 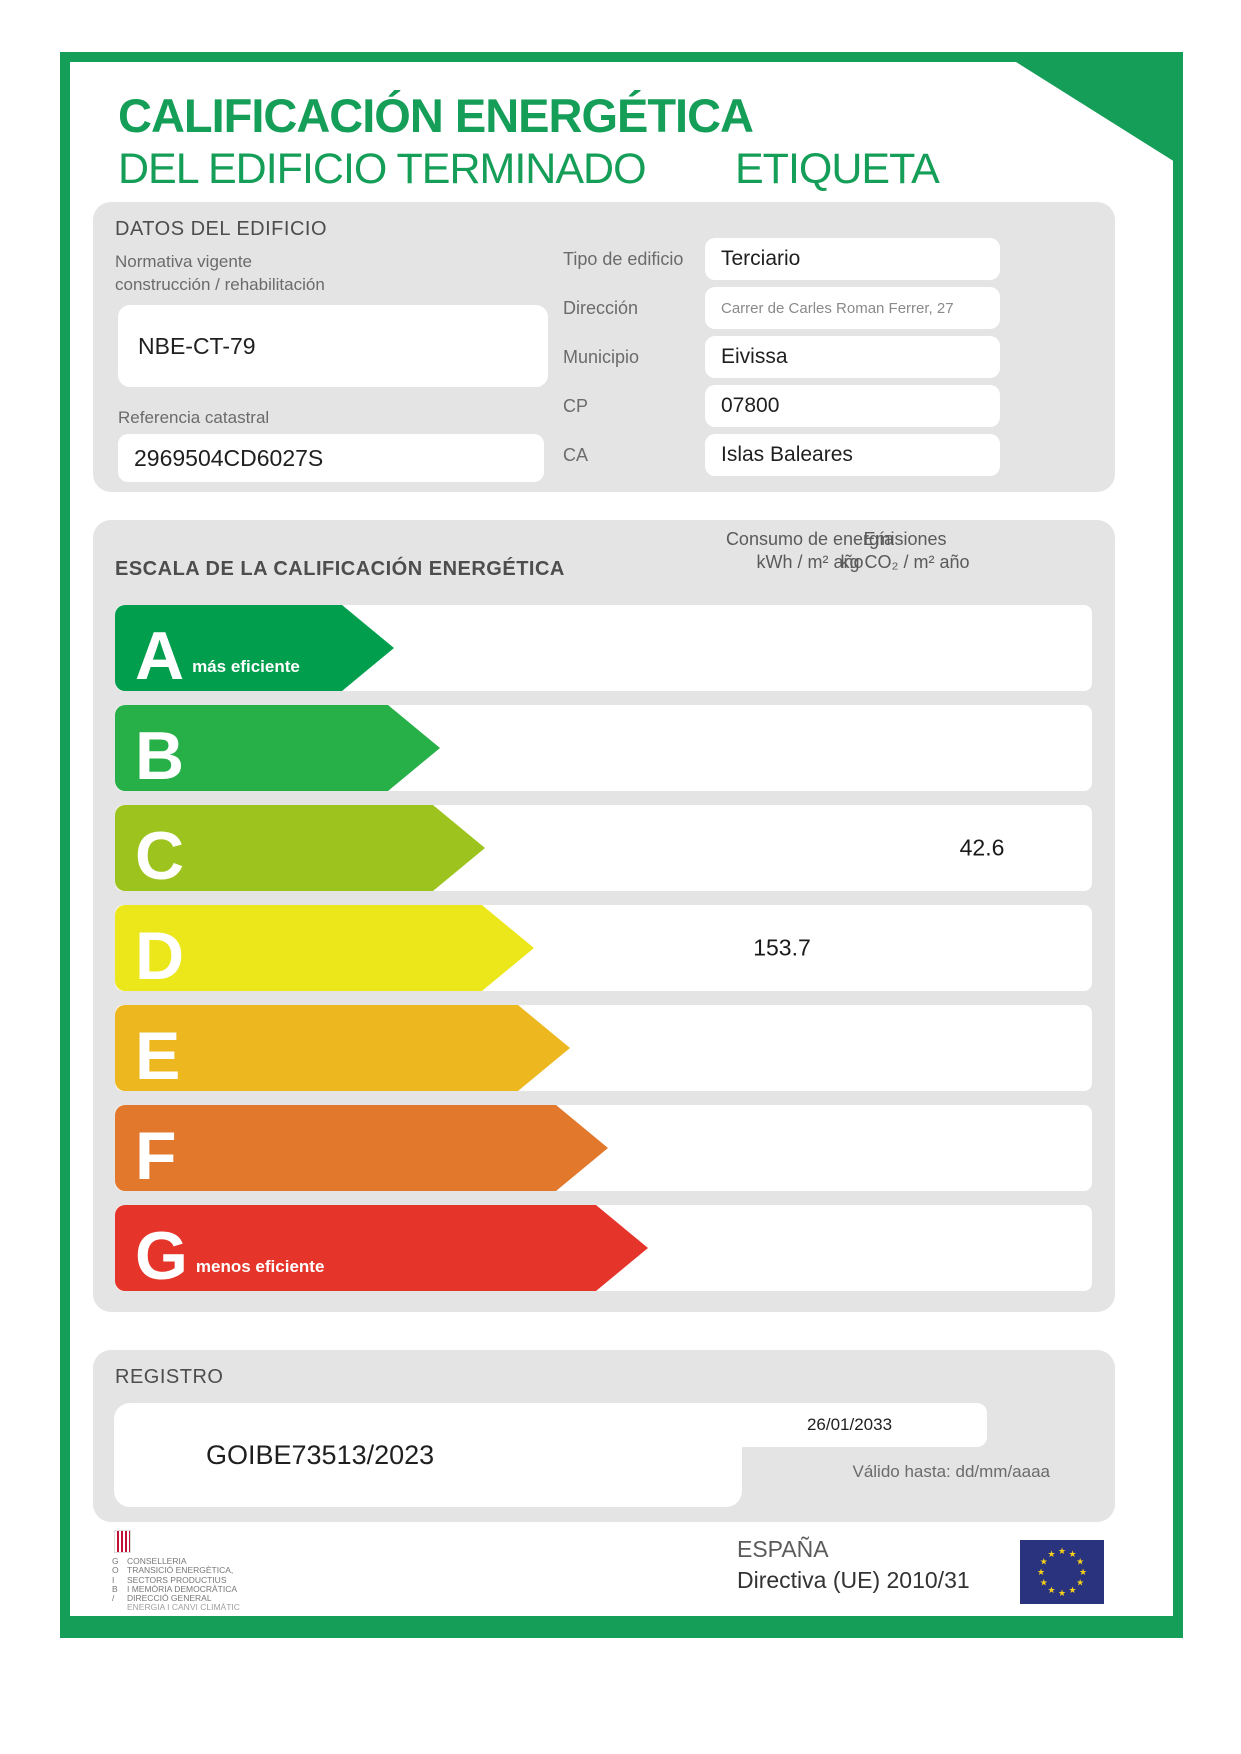 I want to click on field-value: Eivissa, so click(x=754, y=356).